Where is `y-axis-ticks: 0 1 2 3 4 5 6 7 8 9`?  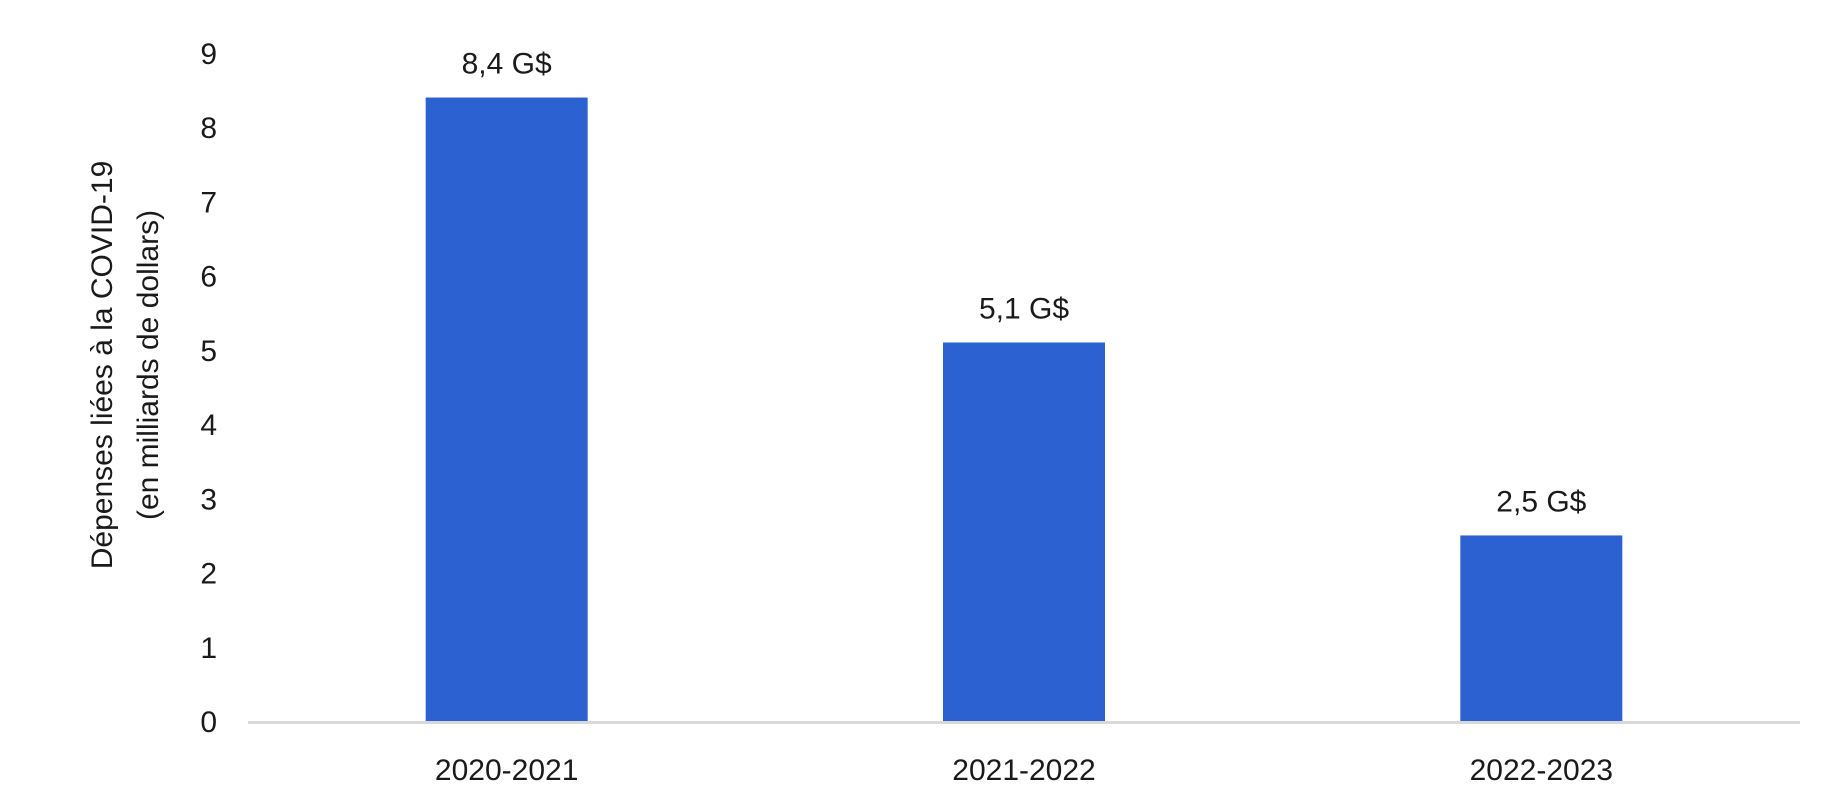
y-axis-ticks: 0 1 2 3 4 5 6 7 8 9 is located at coordinates (208, 388).